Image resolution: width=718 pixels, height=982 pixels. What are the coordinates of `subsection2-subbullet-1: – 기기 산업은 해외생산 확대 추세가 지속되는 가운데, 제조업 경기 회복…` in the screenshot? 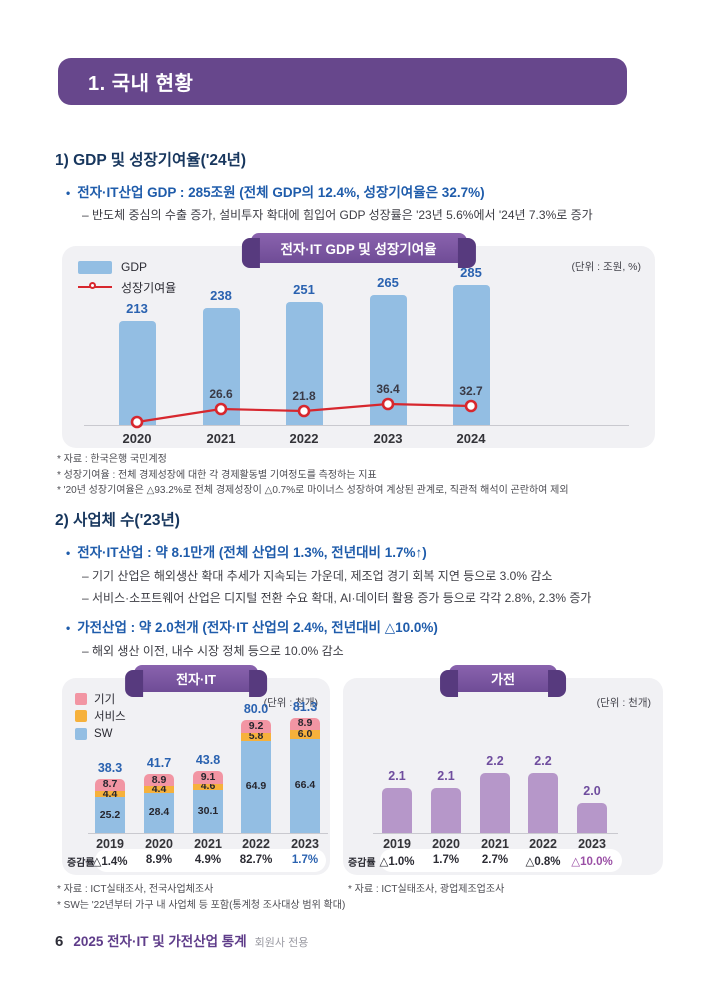 It's located at (317, 576).